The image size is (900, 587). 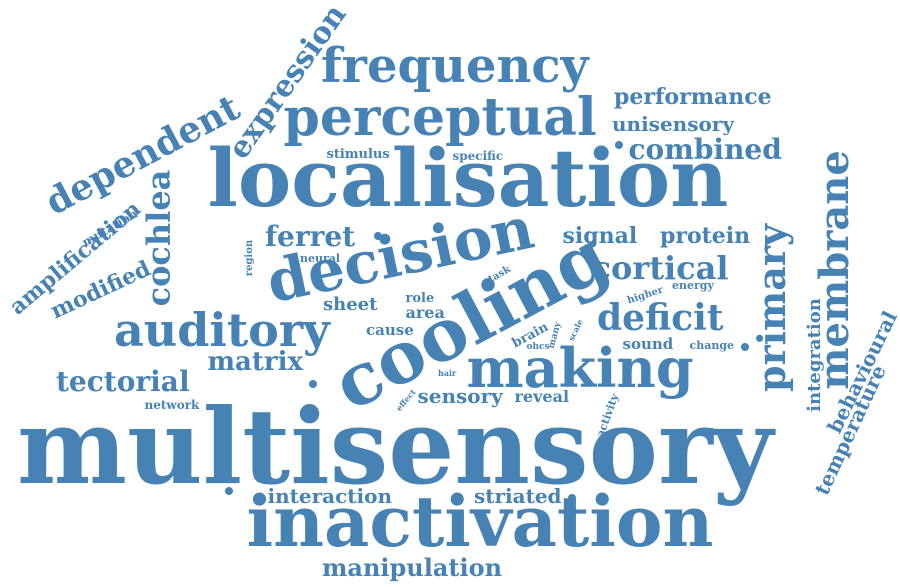 I want to click on word-auditory: auditory, so click(x=222, y=330).